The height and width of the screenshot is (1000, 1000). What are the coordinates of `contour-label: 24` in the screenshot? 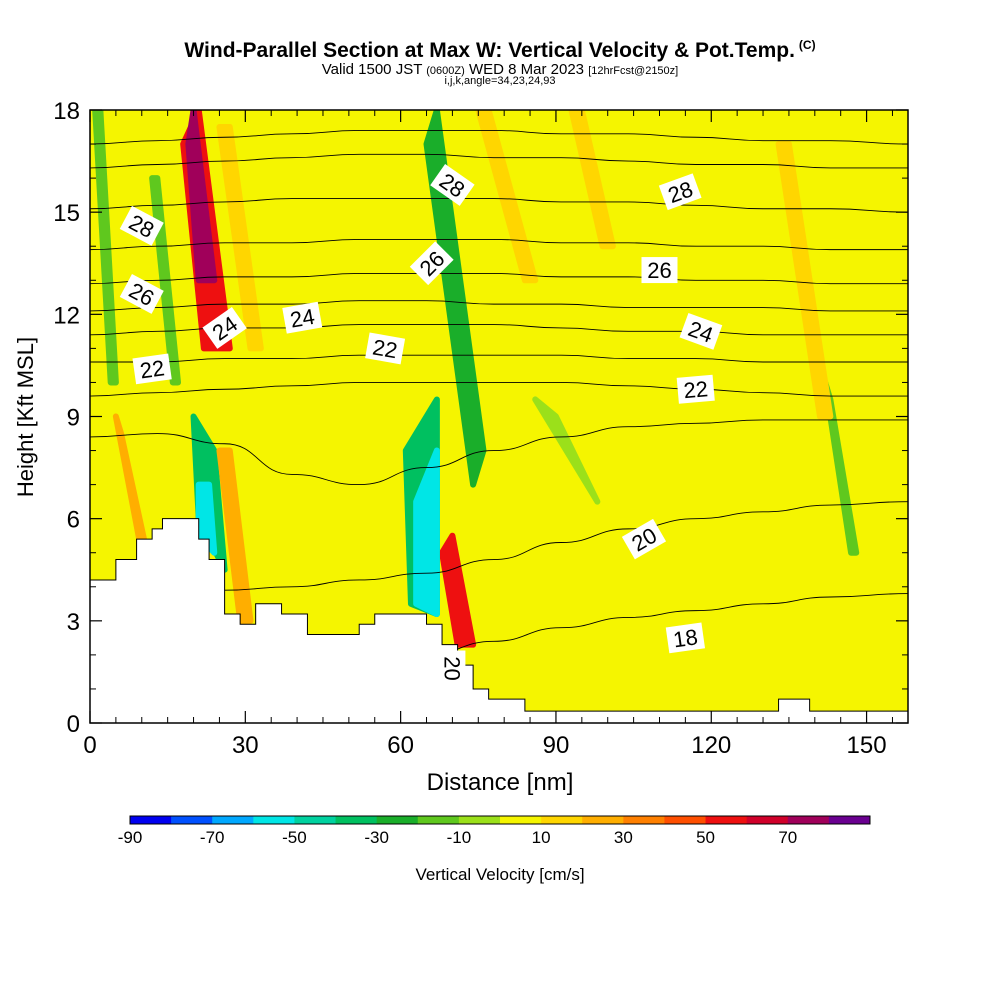 It's located at (302, 317).